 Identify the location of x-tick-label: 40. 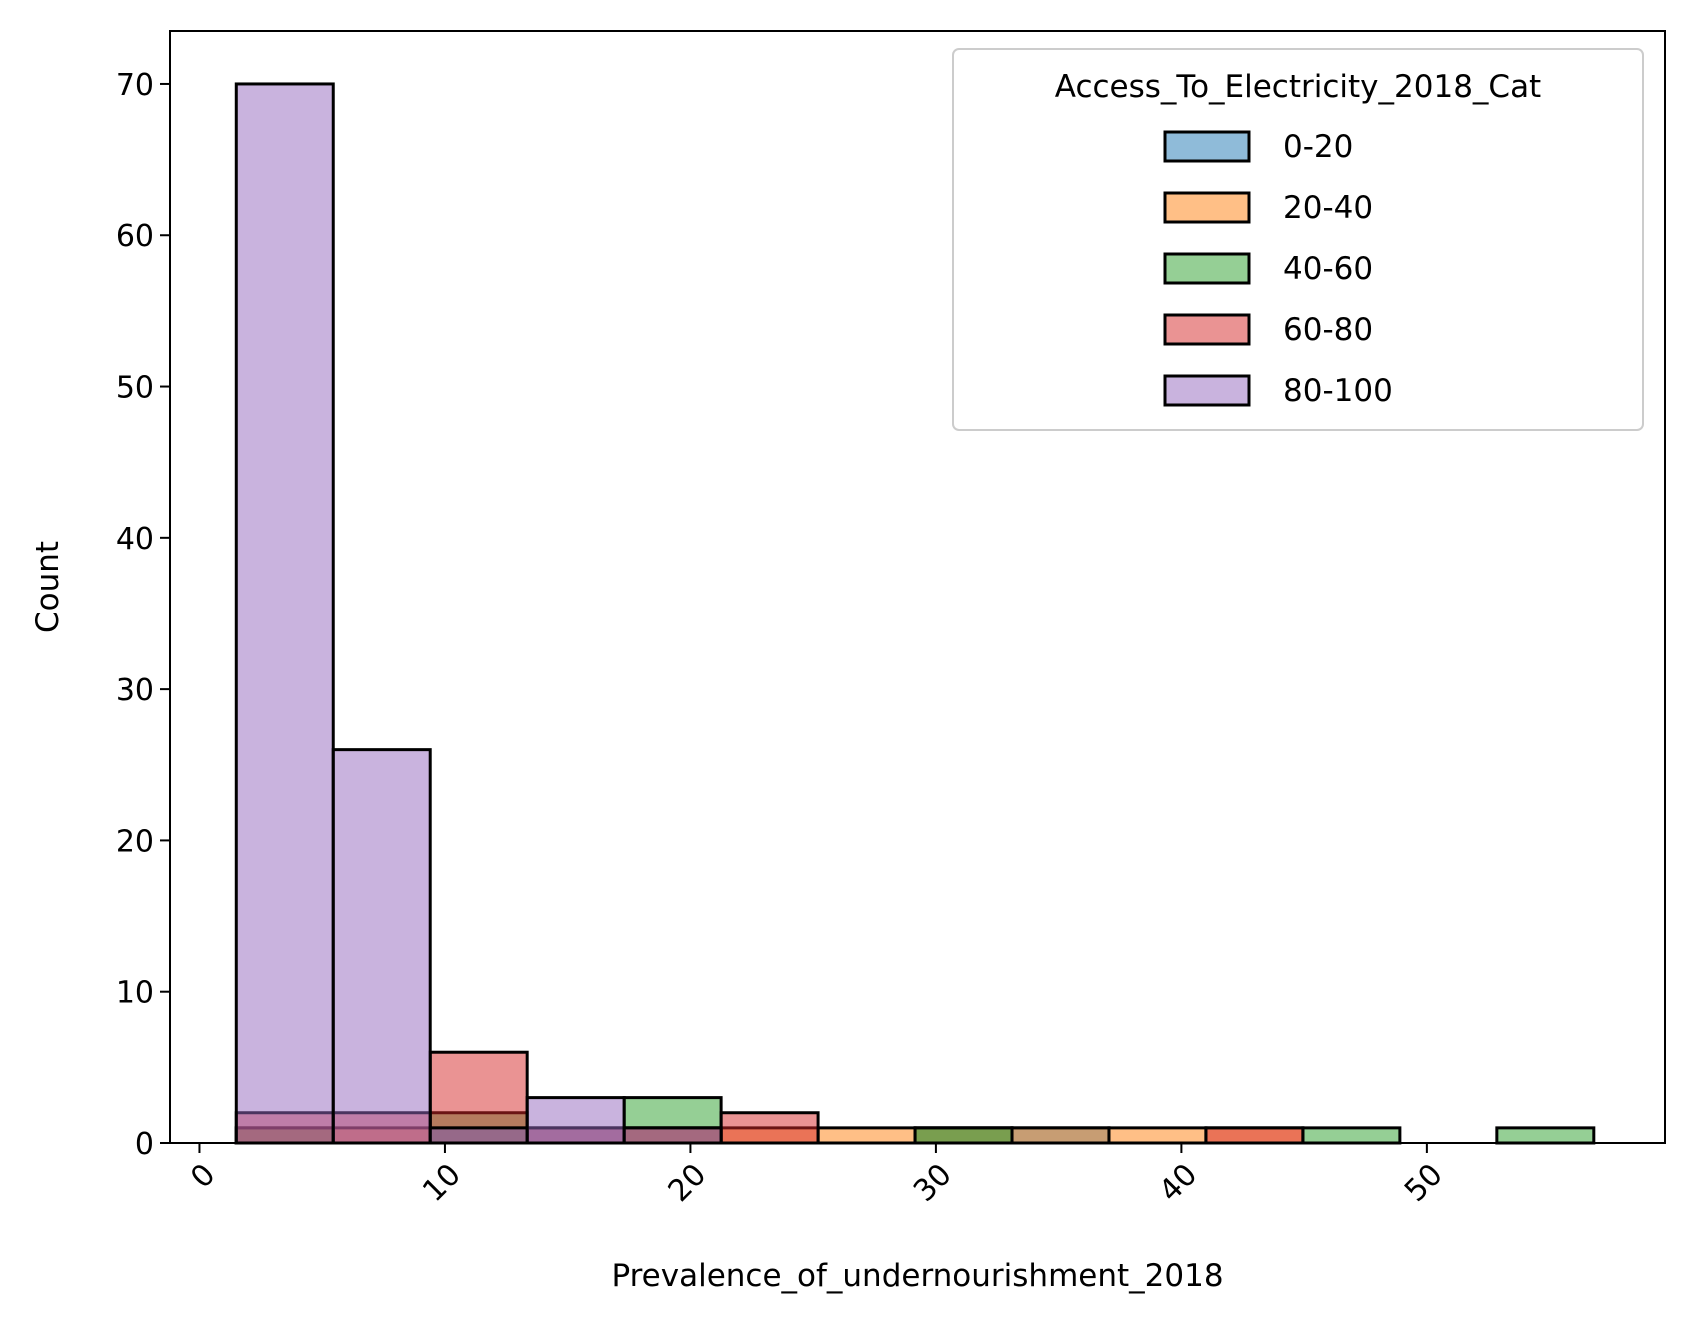
(1179, 1183).